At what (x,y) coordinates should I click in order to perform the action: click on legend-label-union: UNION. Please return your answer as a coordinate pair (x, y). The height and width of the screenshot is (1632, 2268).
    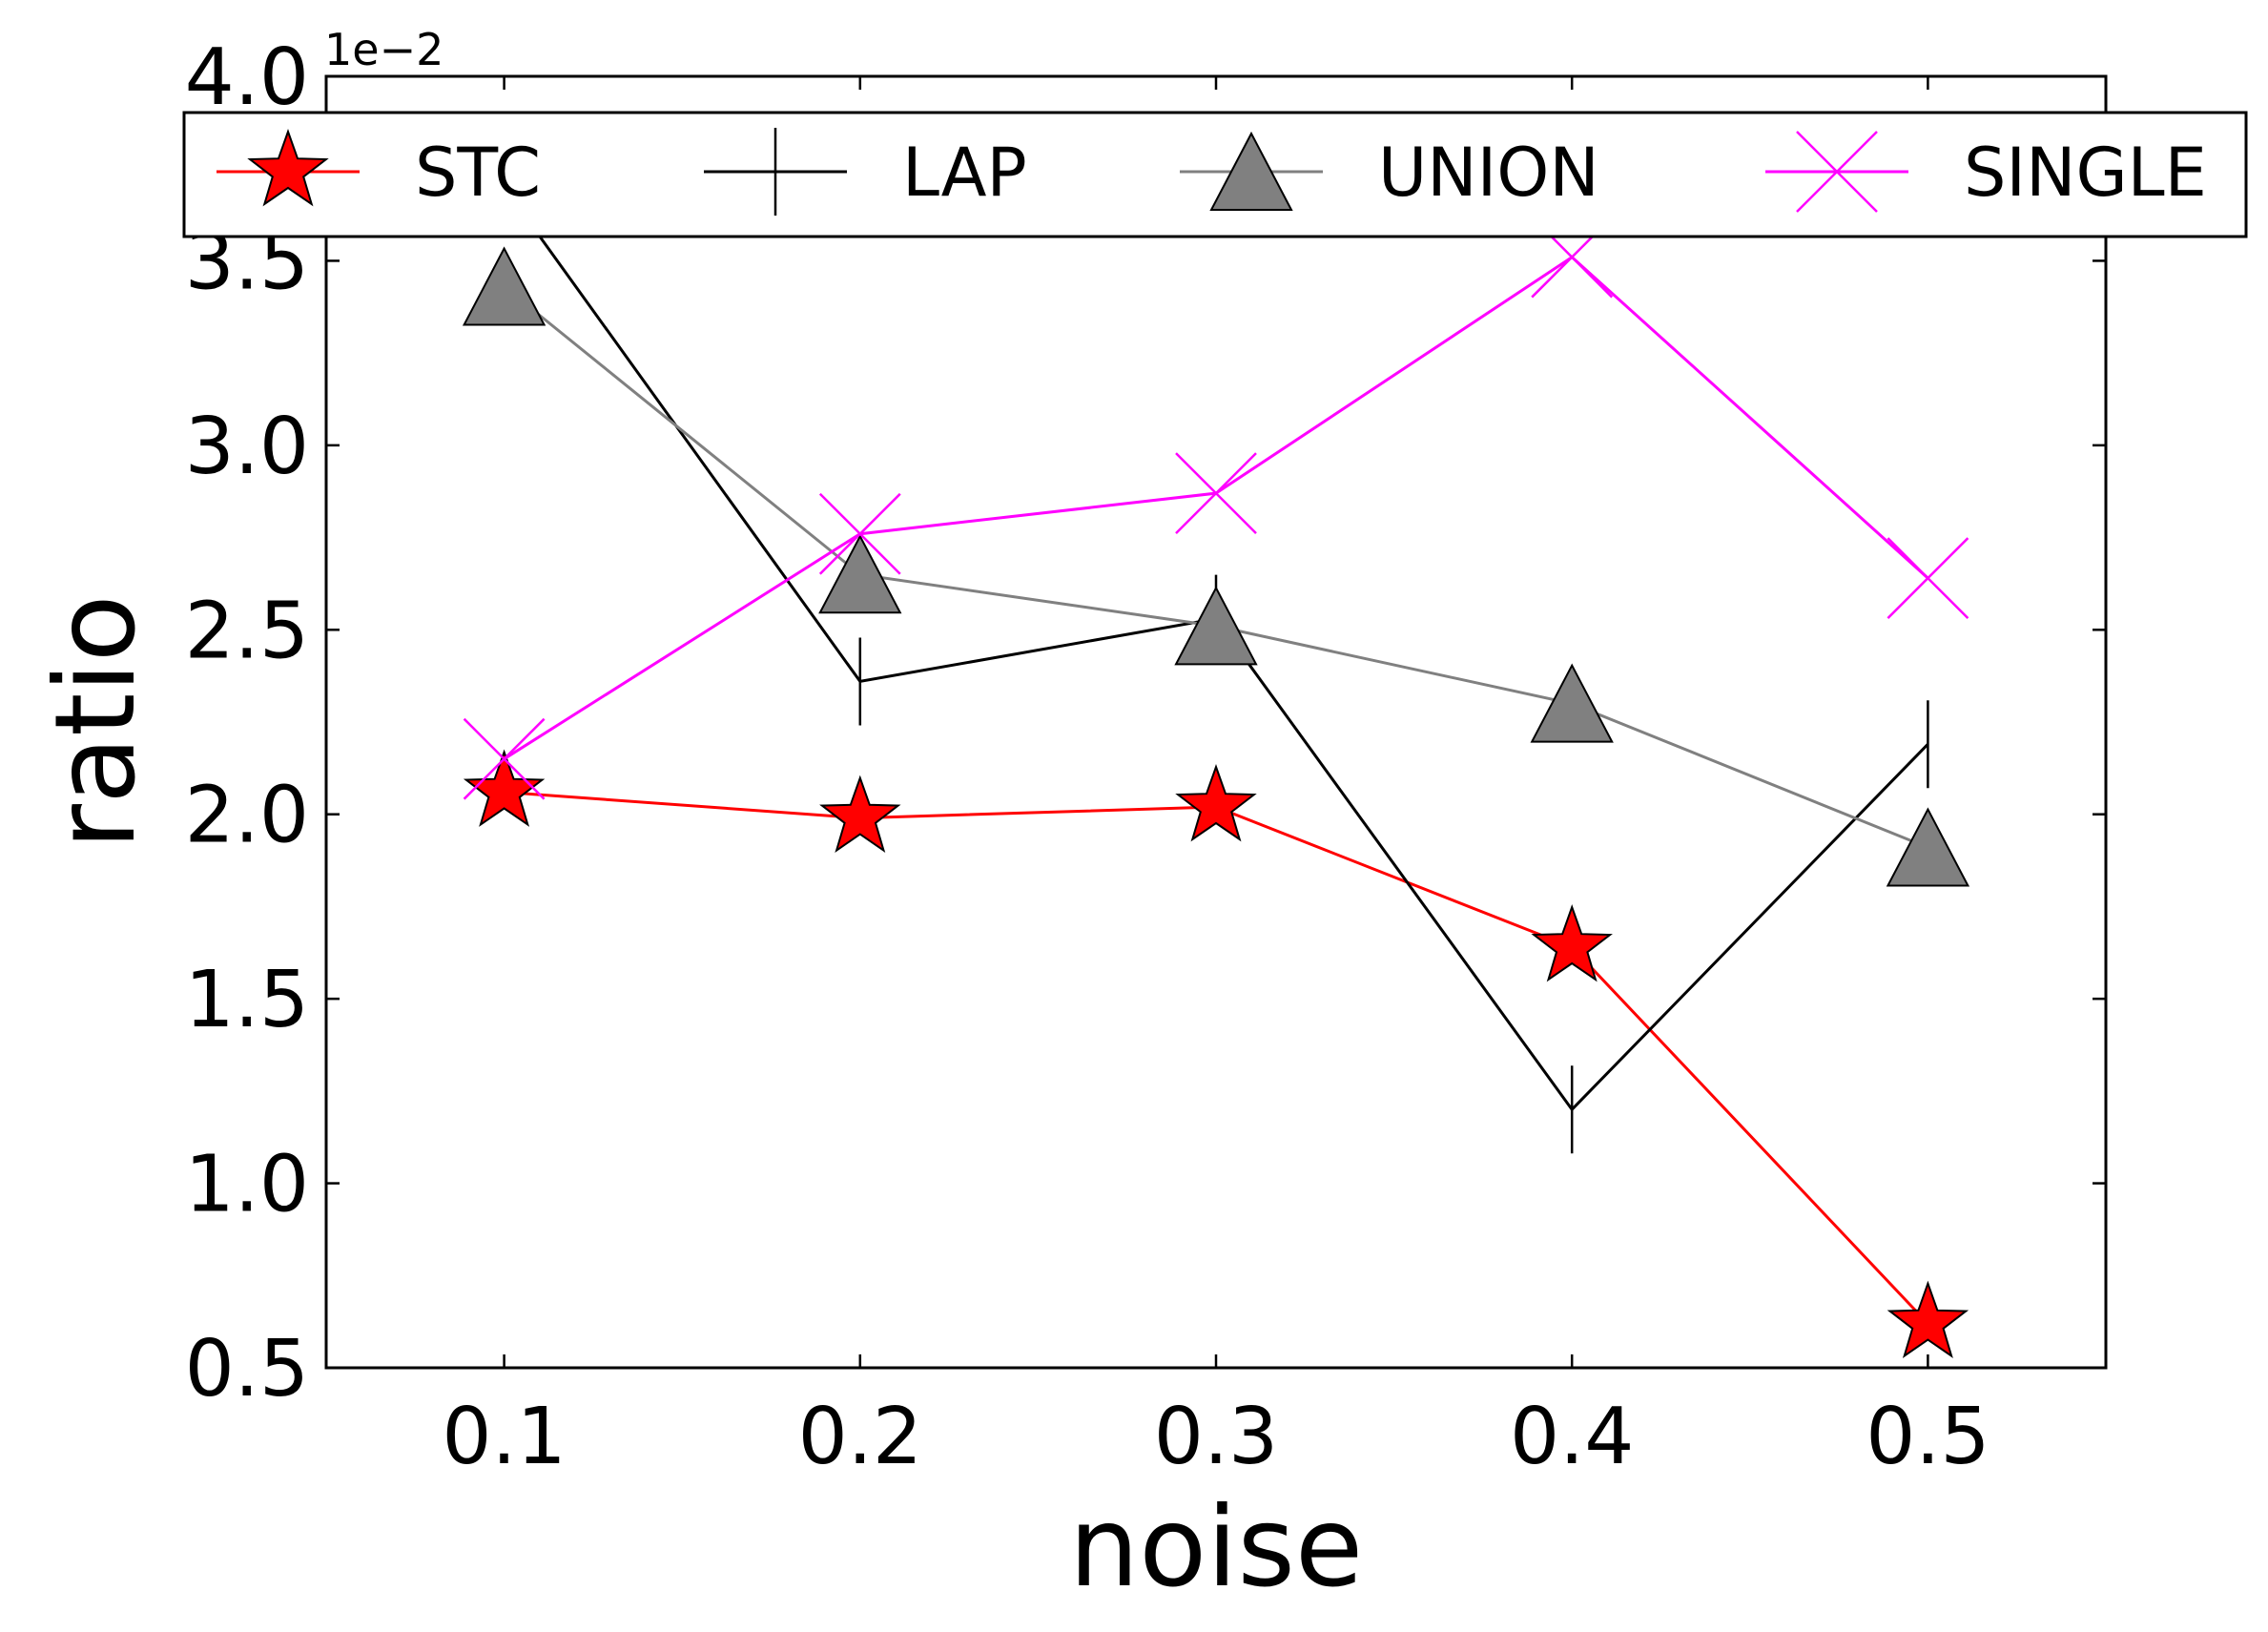
    Looking at the image, I should click on (1488, 173).